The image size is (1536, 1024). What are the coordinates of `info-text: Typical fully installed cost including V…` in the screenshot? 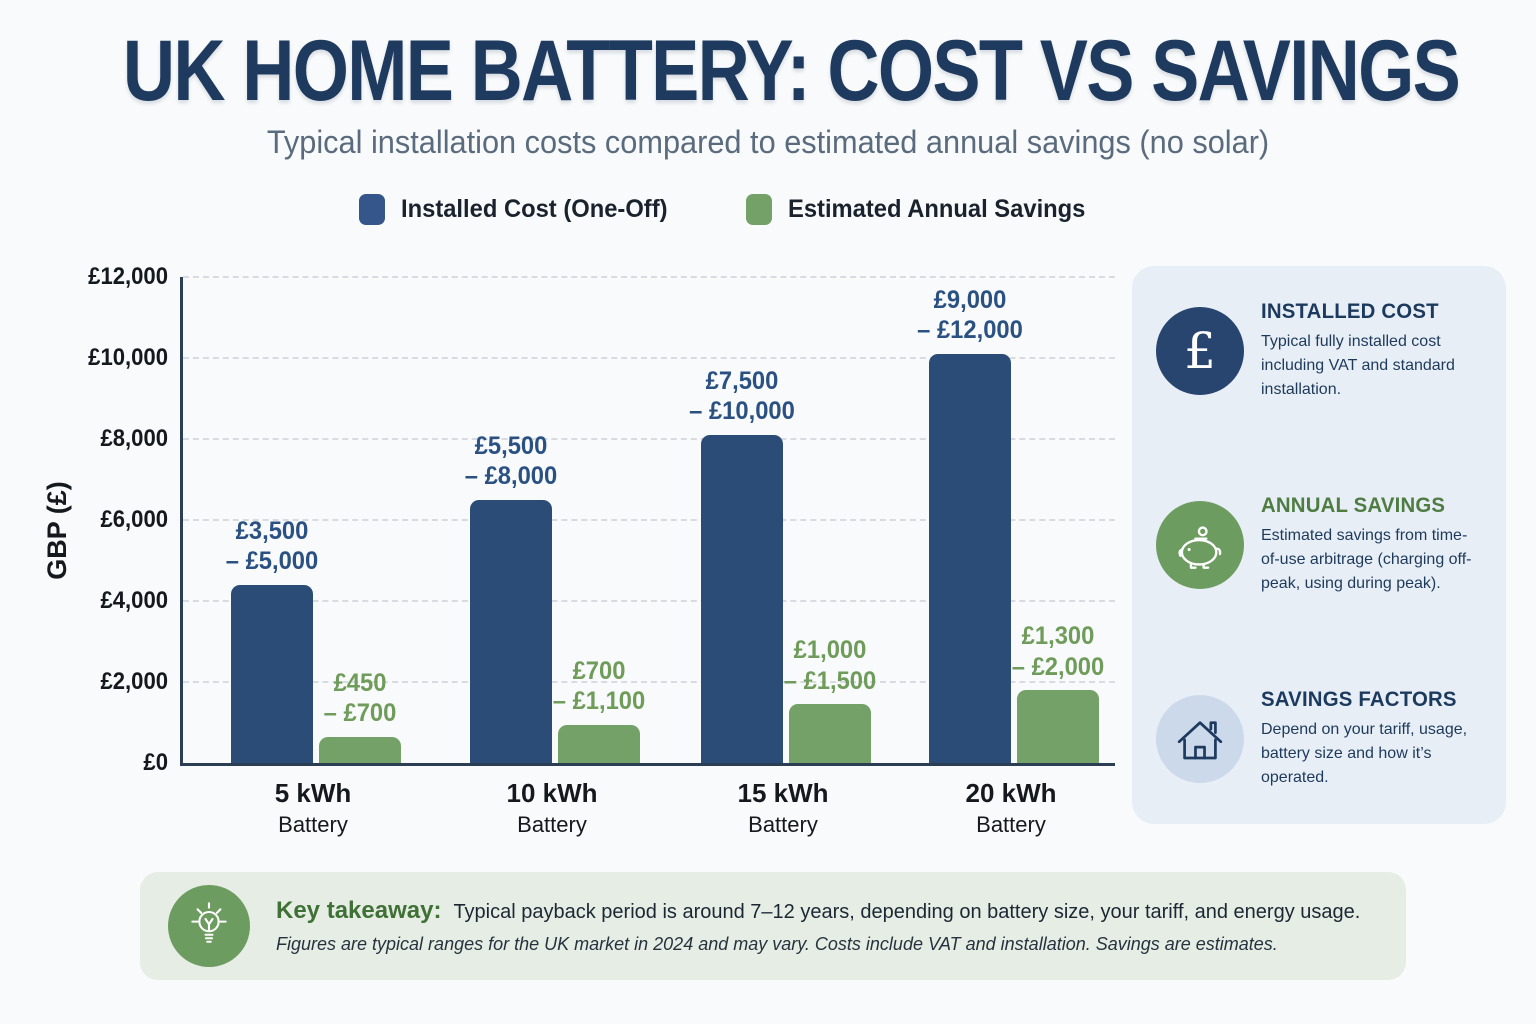 It's located at (1358, 365).